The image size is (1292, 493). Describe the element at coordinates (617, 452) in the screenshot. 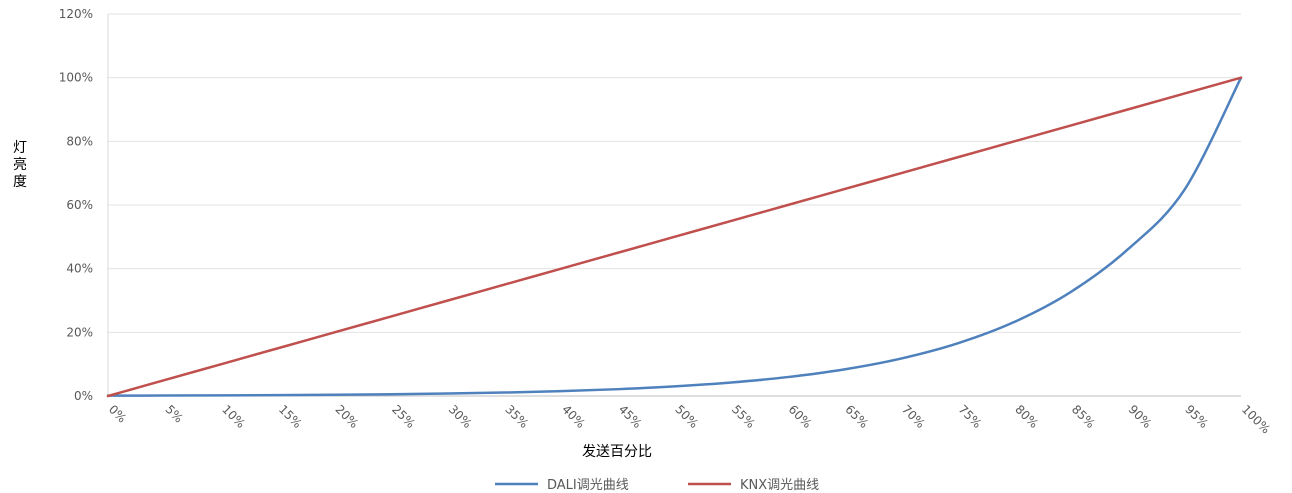

I see `x-axis-label: 发送百分比` at that location.